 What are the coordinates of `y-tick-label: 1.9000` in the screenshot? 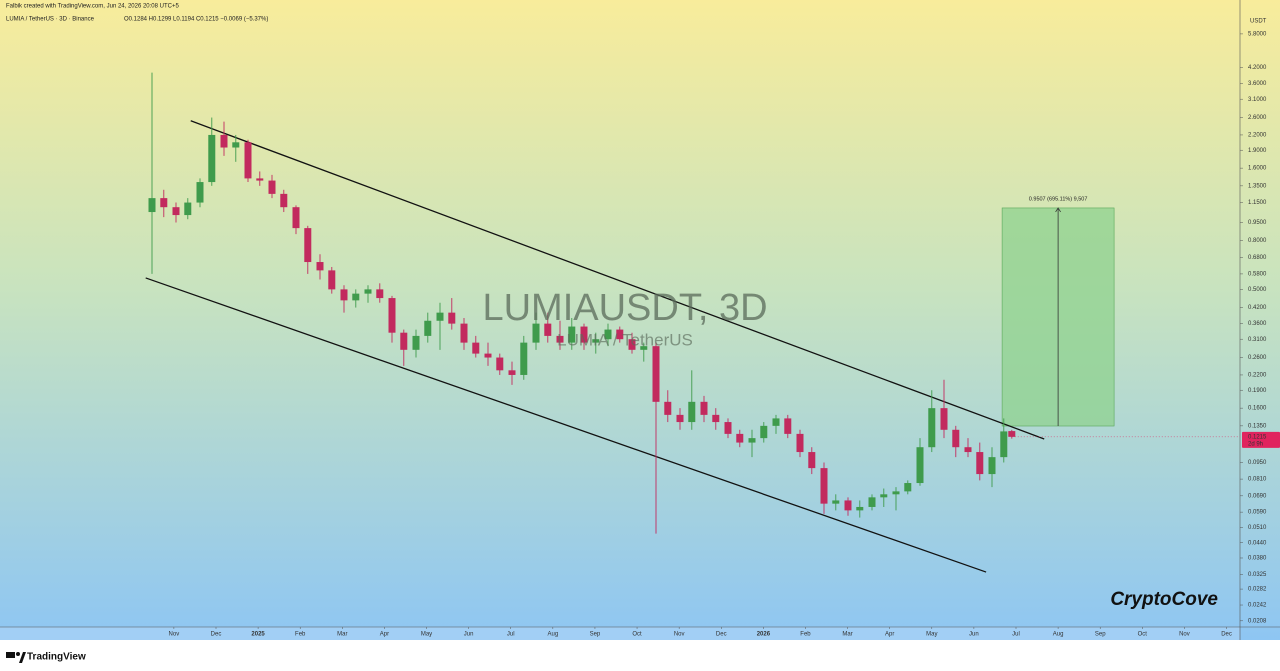 It's located at (1257, 151).